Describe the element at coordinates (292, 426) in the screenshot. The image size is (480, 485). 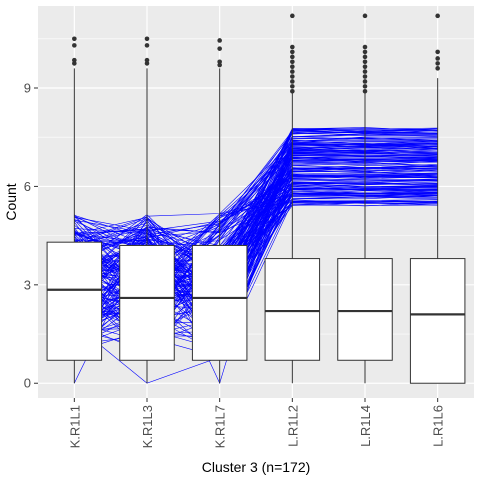
I see `x-tick-label: L.R1L2` at that location.